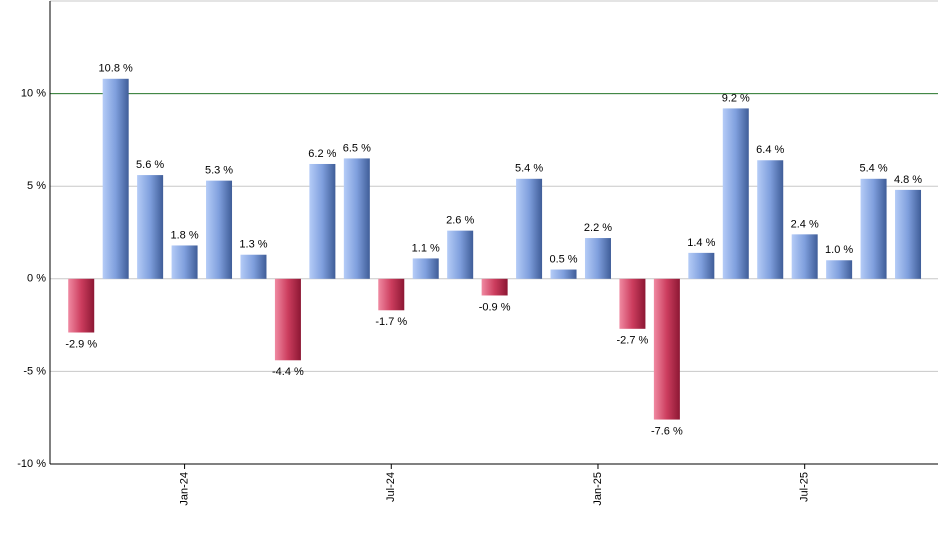 The width and height of the screenshot is (940, 550). What do you see at coordinates (839, 250) in the screenshot?
I see `value-label: 1.0 %` at bounding box center [839, 250].